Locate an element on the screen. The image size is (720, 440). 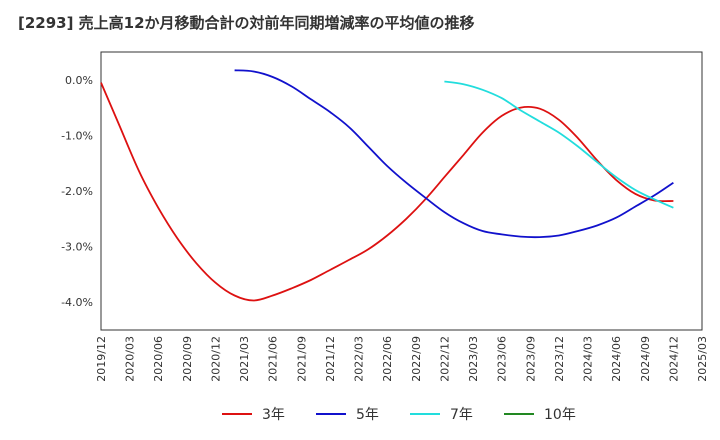
x-tick-label: 2023/09 is located at coordinates (530, 359).